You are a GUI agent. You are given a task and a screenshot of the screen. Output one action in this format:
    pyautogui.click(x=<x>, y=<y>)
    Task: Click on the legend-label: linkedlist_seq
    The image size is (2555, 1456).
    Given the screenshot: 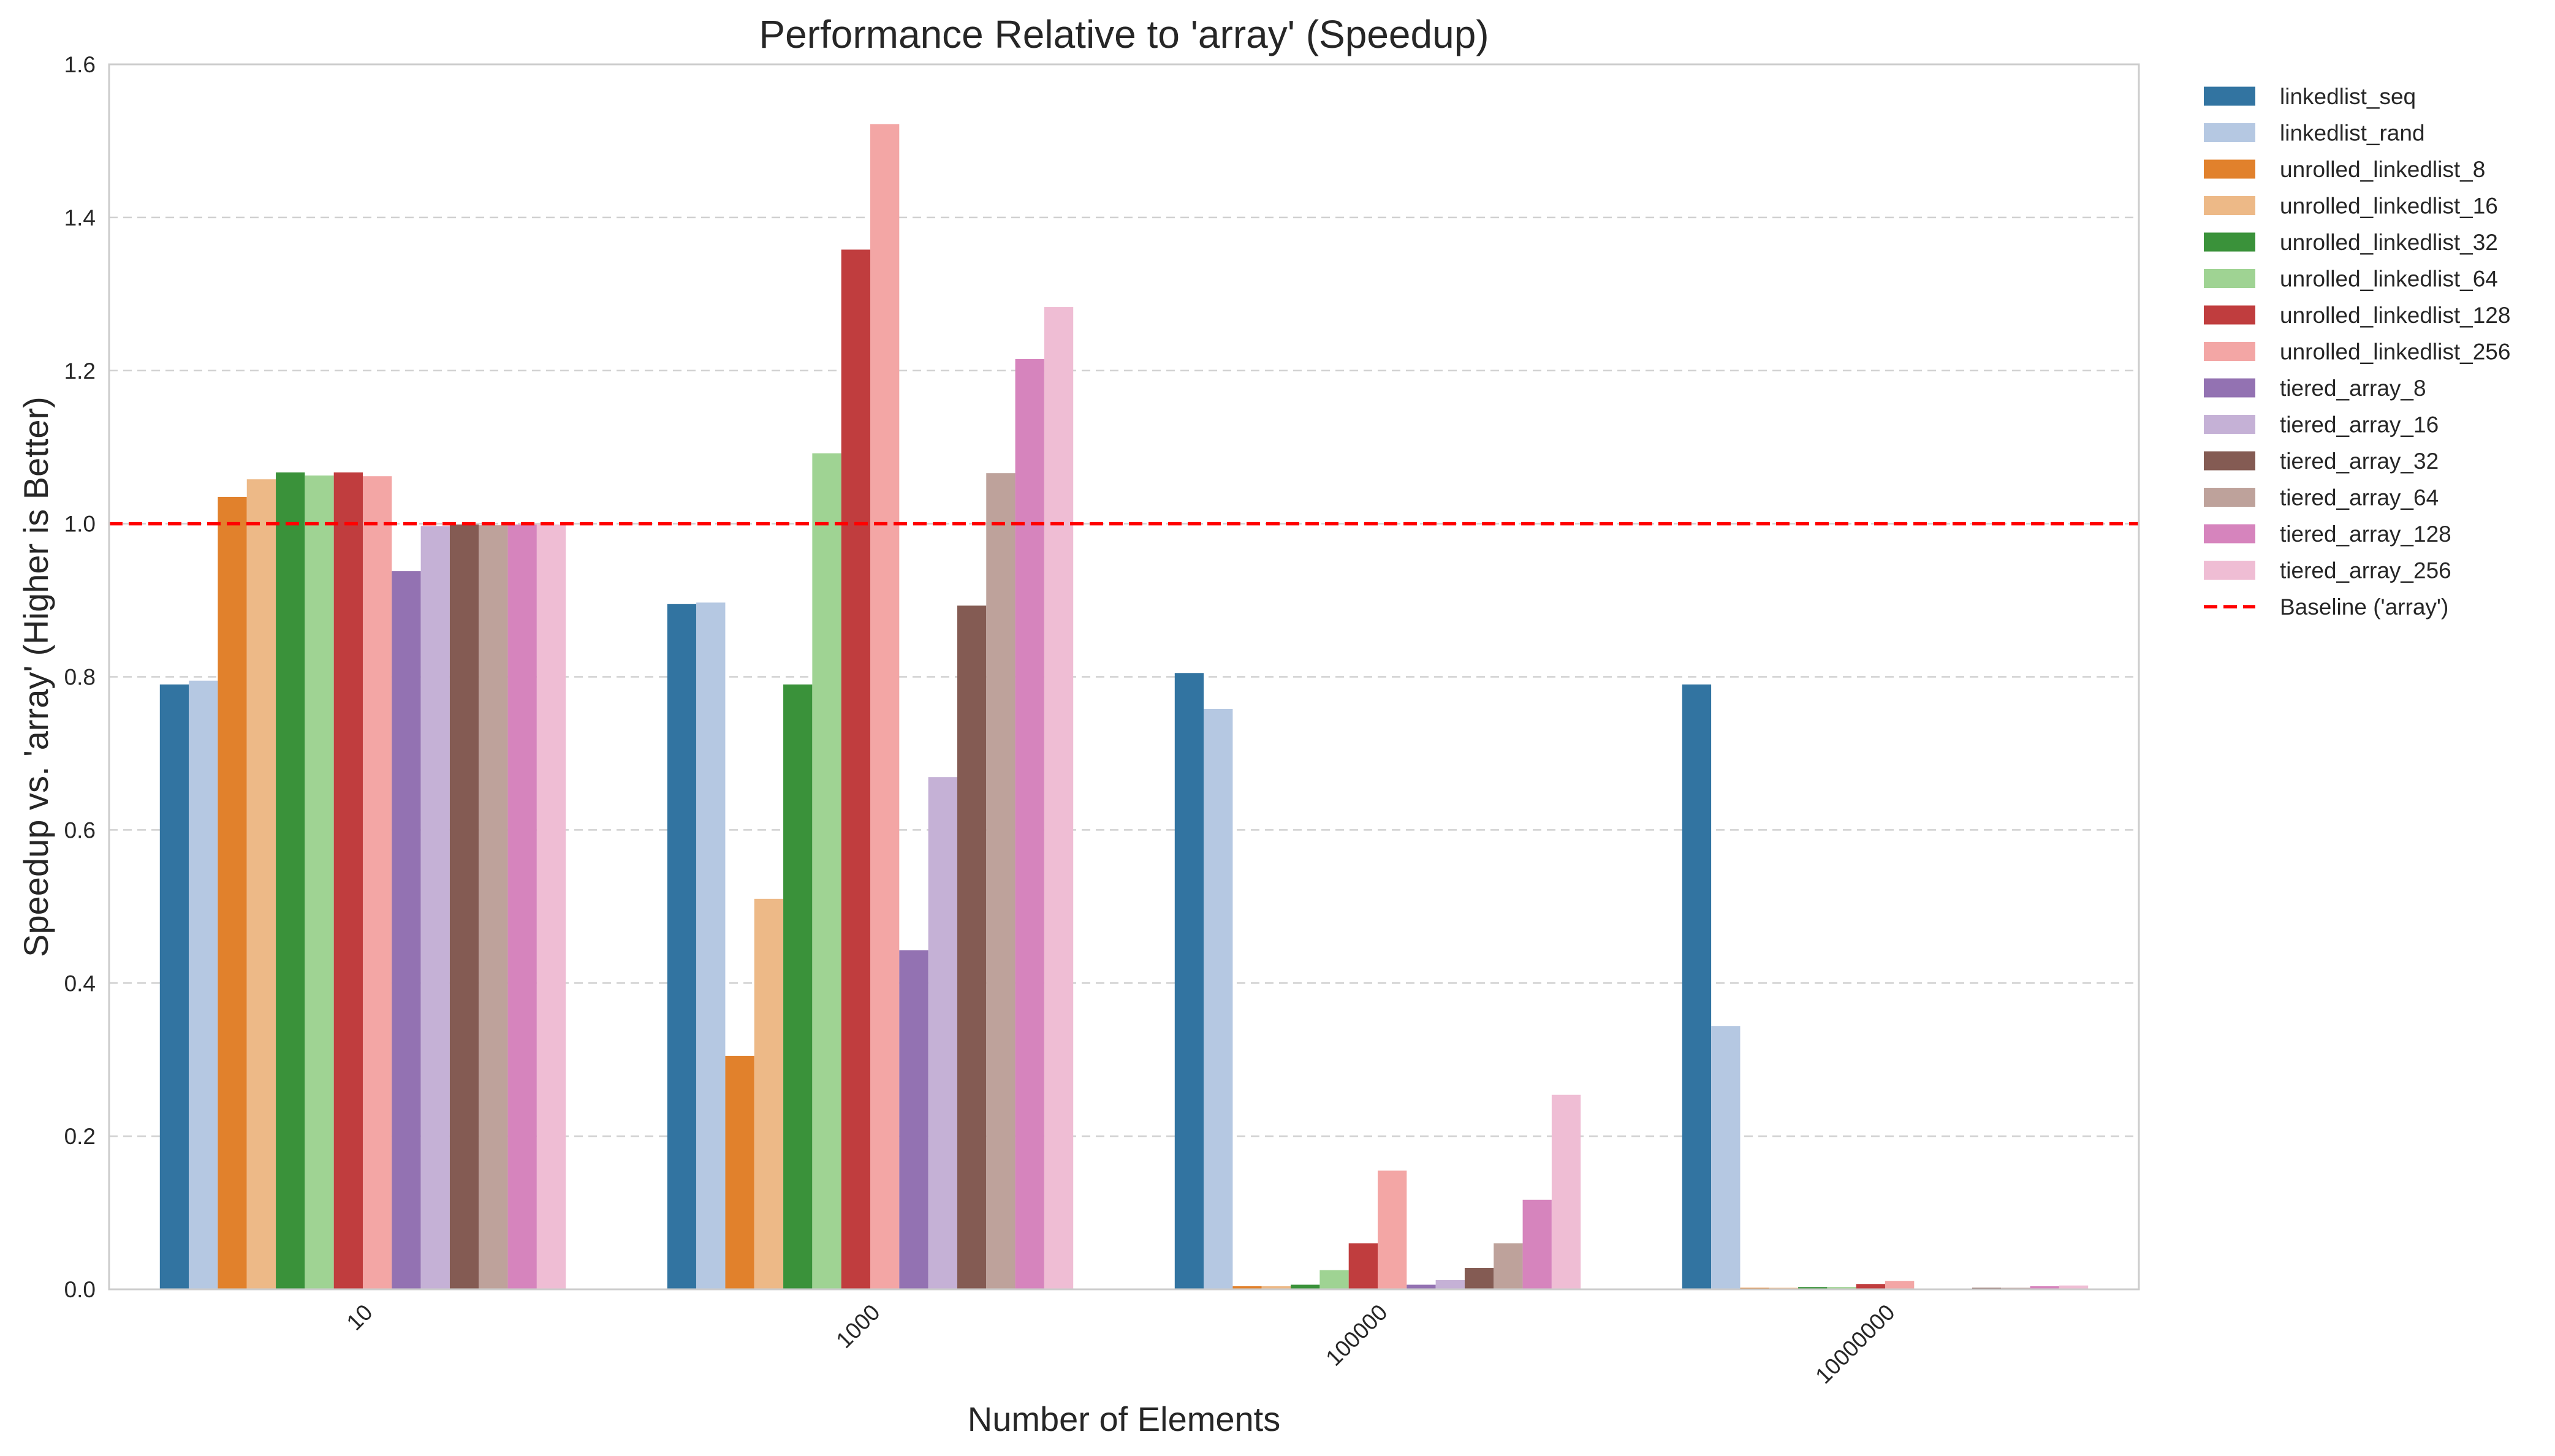 What is the action you would take?
    pyautogui.click(x=2348, y=96)
    